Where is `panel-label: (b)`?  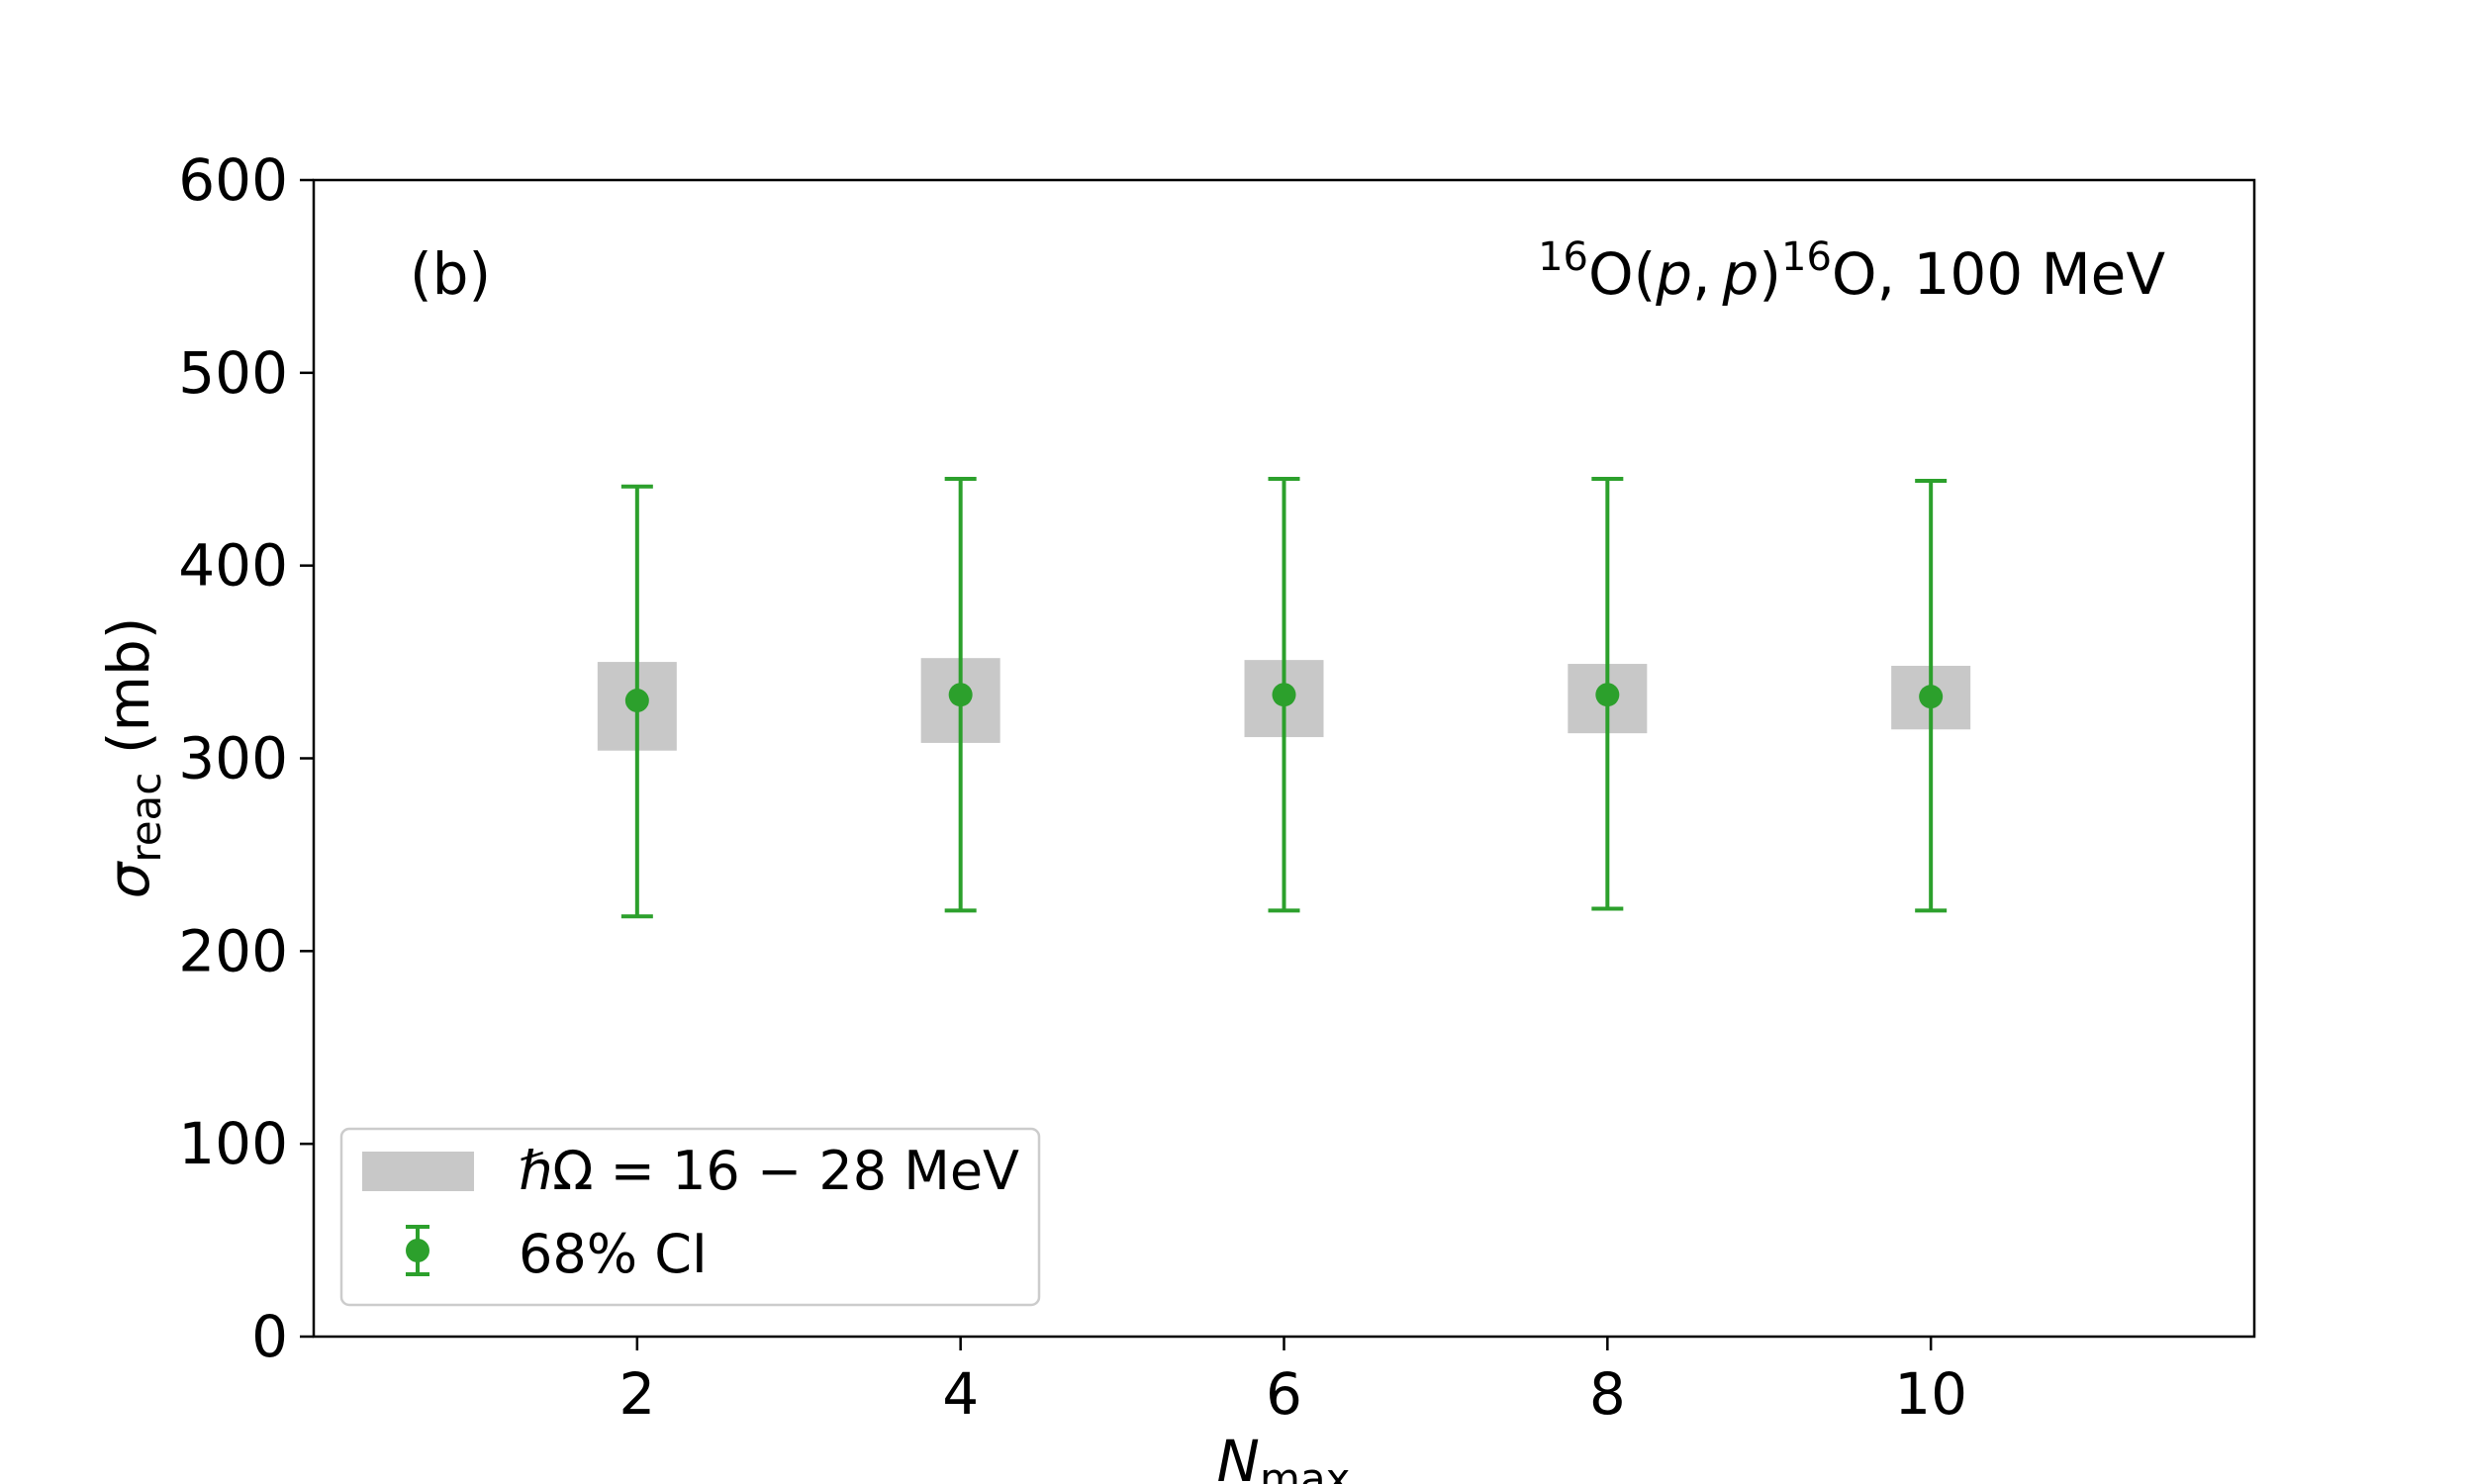
panel-label: (b) is located at coordinates (451, 274).